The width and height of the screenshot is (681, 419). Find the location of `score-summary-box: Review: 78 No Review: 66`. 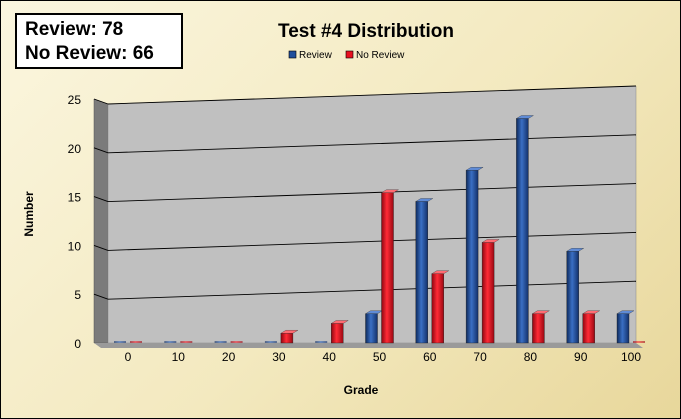

score-summary-box: Review: 78 No Review: 66 is located at coordinates (99, 41).